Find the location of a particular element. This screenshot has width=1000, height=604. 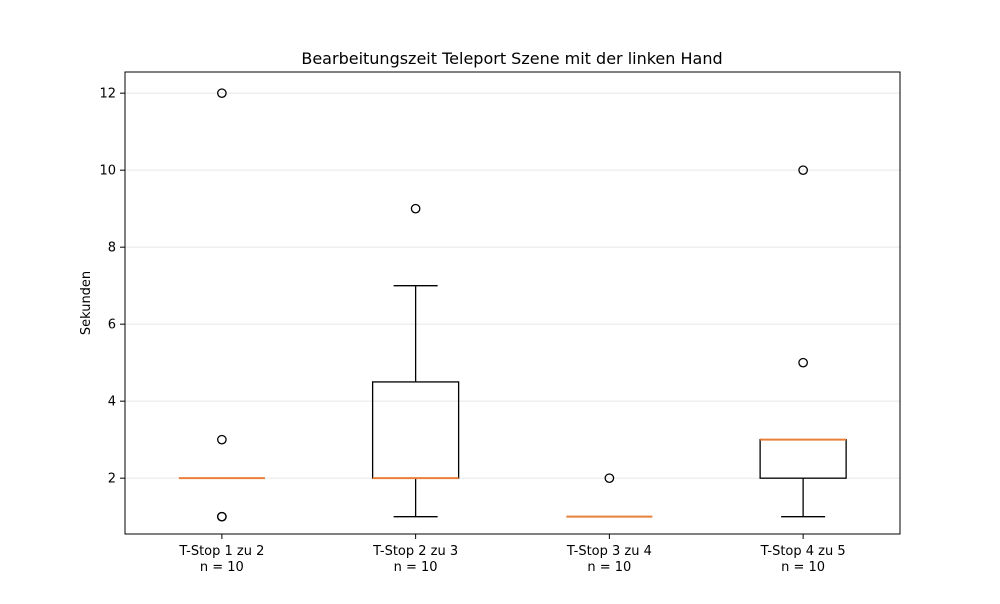

y-axis-label: Sekunden is located at coordinates (86, 303).